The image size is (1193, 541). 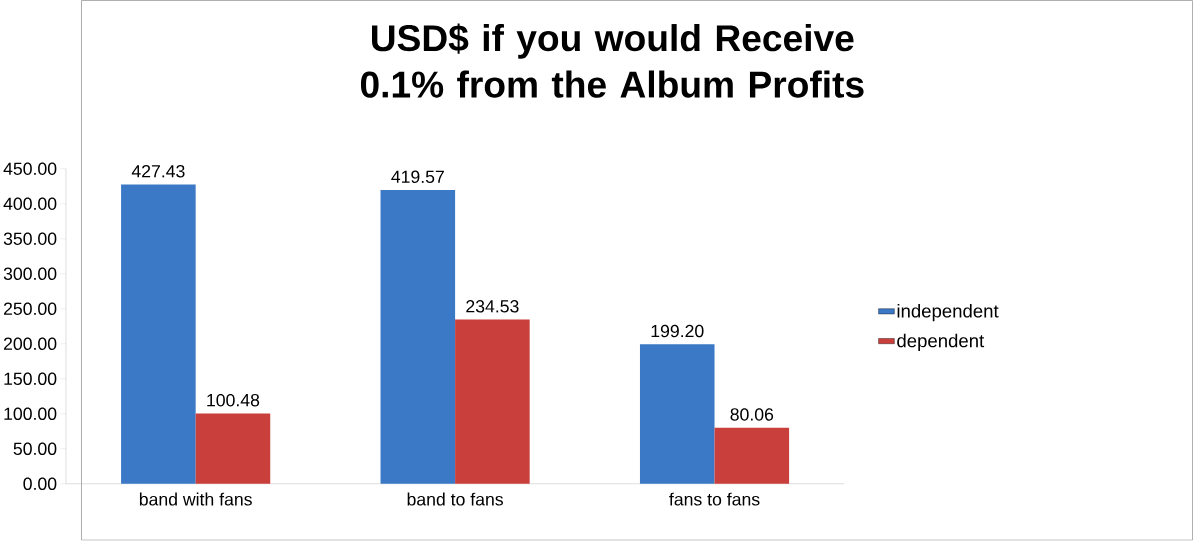 What do you see at coordinates (612, 60) in the screenshot?
I see `chart-title: USD$ if you would Receive 0.1% from the Album Profits` at bounding box center [612, 60].